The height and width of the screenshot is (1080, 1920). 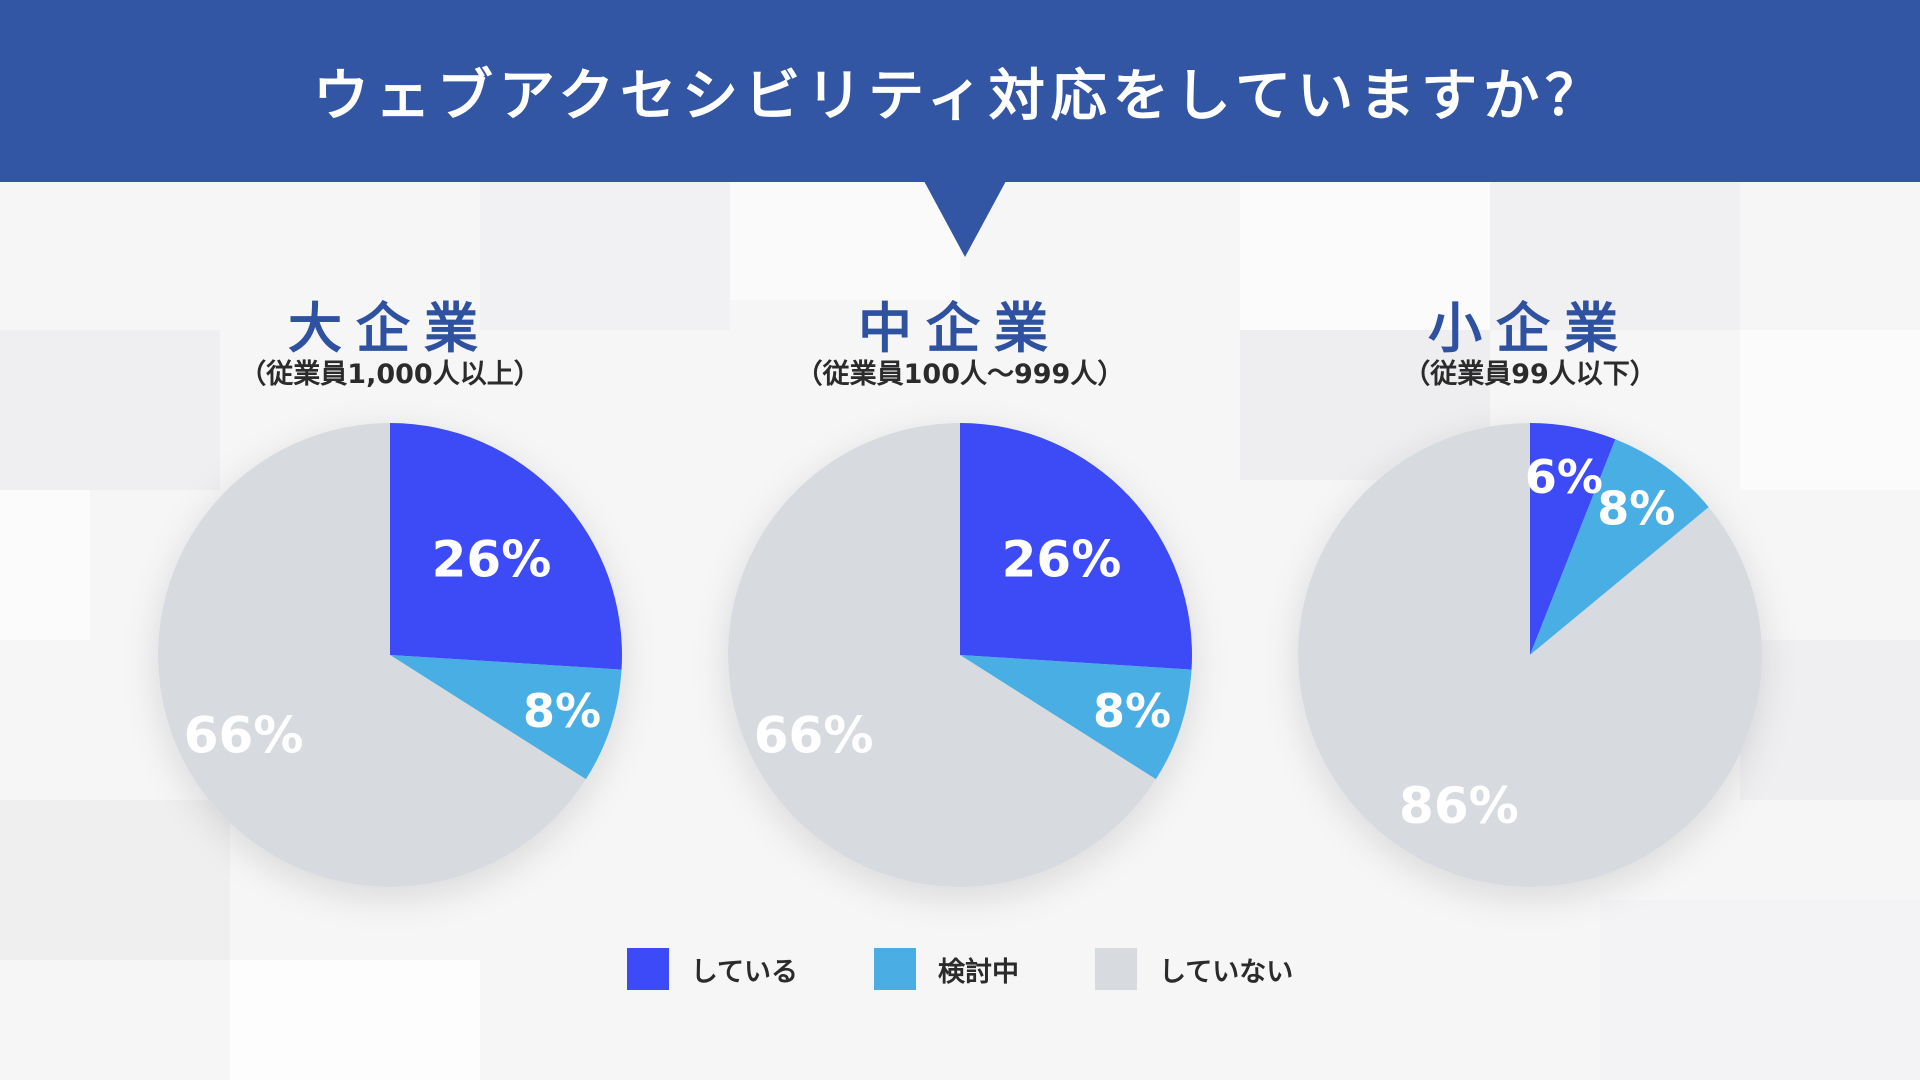 What do you see at coordinates (965, 219) in the screenshot?
I see `header-pointer` at bounding box center [965, 219].